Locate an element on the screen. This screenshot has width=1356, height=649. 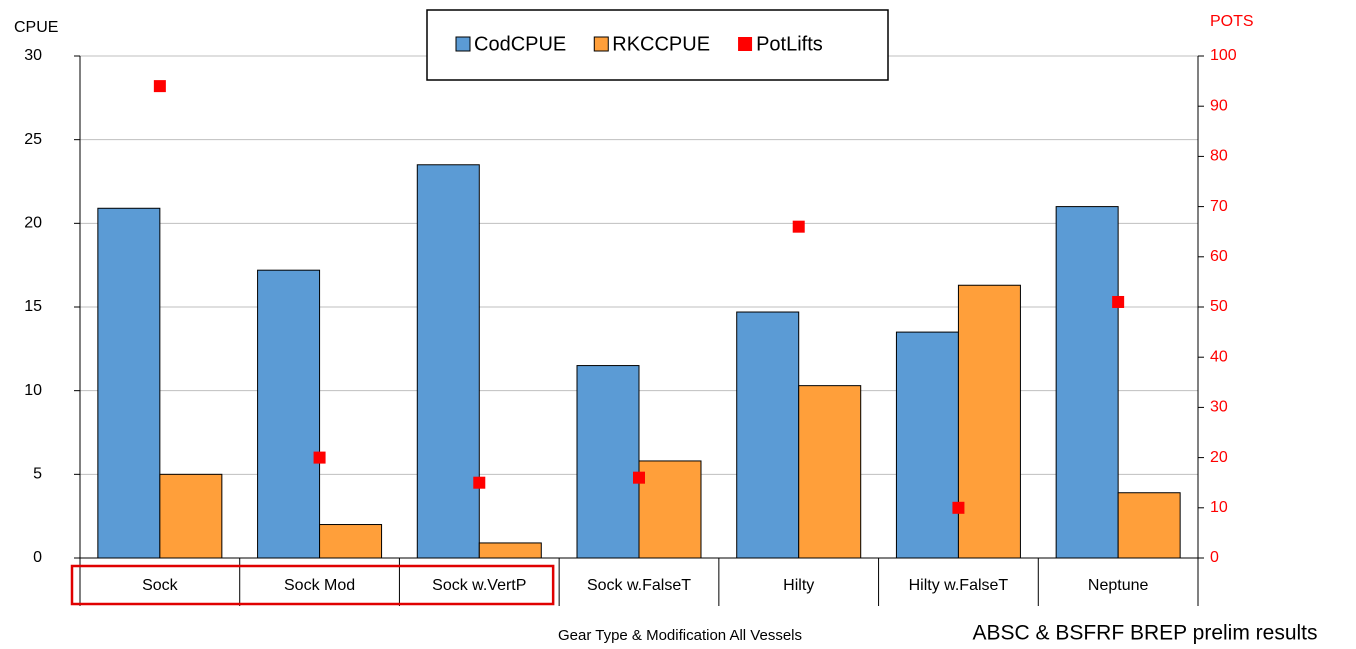
y-tick-label: 25 is located at coordinates (33, 139).